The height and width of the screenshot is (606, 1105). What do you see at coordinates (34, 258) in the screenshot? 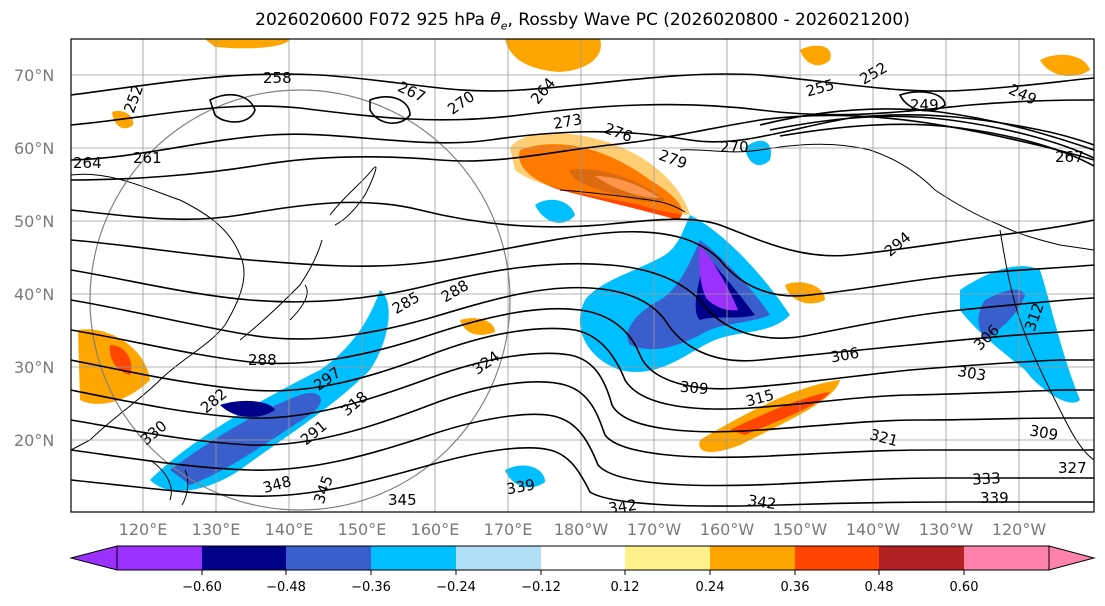
I see `latitude-labels: 70°N 60°N 50°N 40°N 30°N 20°N` at bounding box center [34, 258].